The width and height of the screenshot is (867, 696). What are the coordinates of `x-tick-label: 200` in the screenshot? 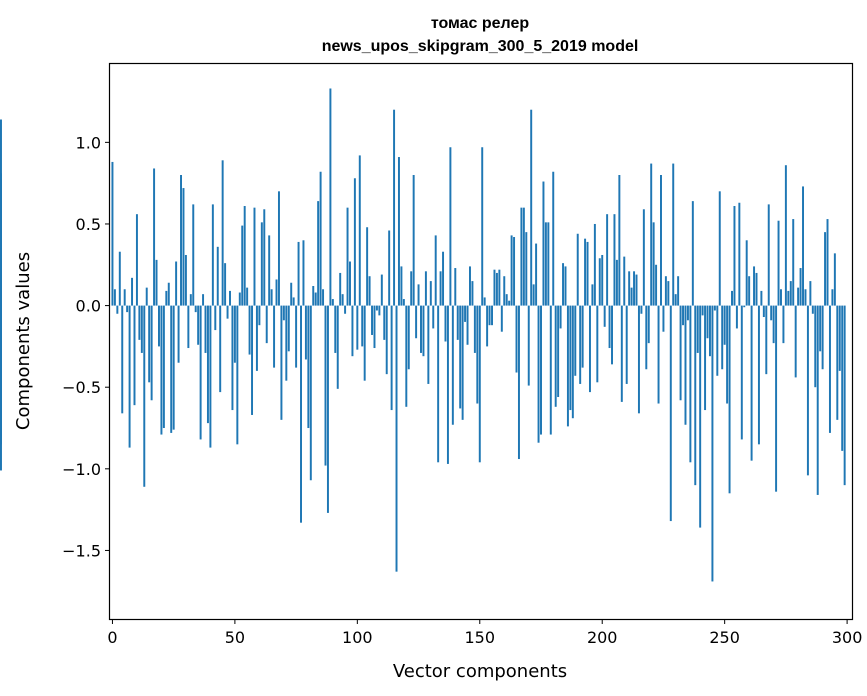 It's located at (602, 637).